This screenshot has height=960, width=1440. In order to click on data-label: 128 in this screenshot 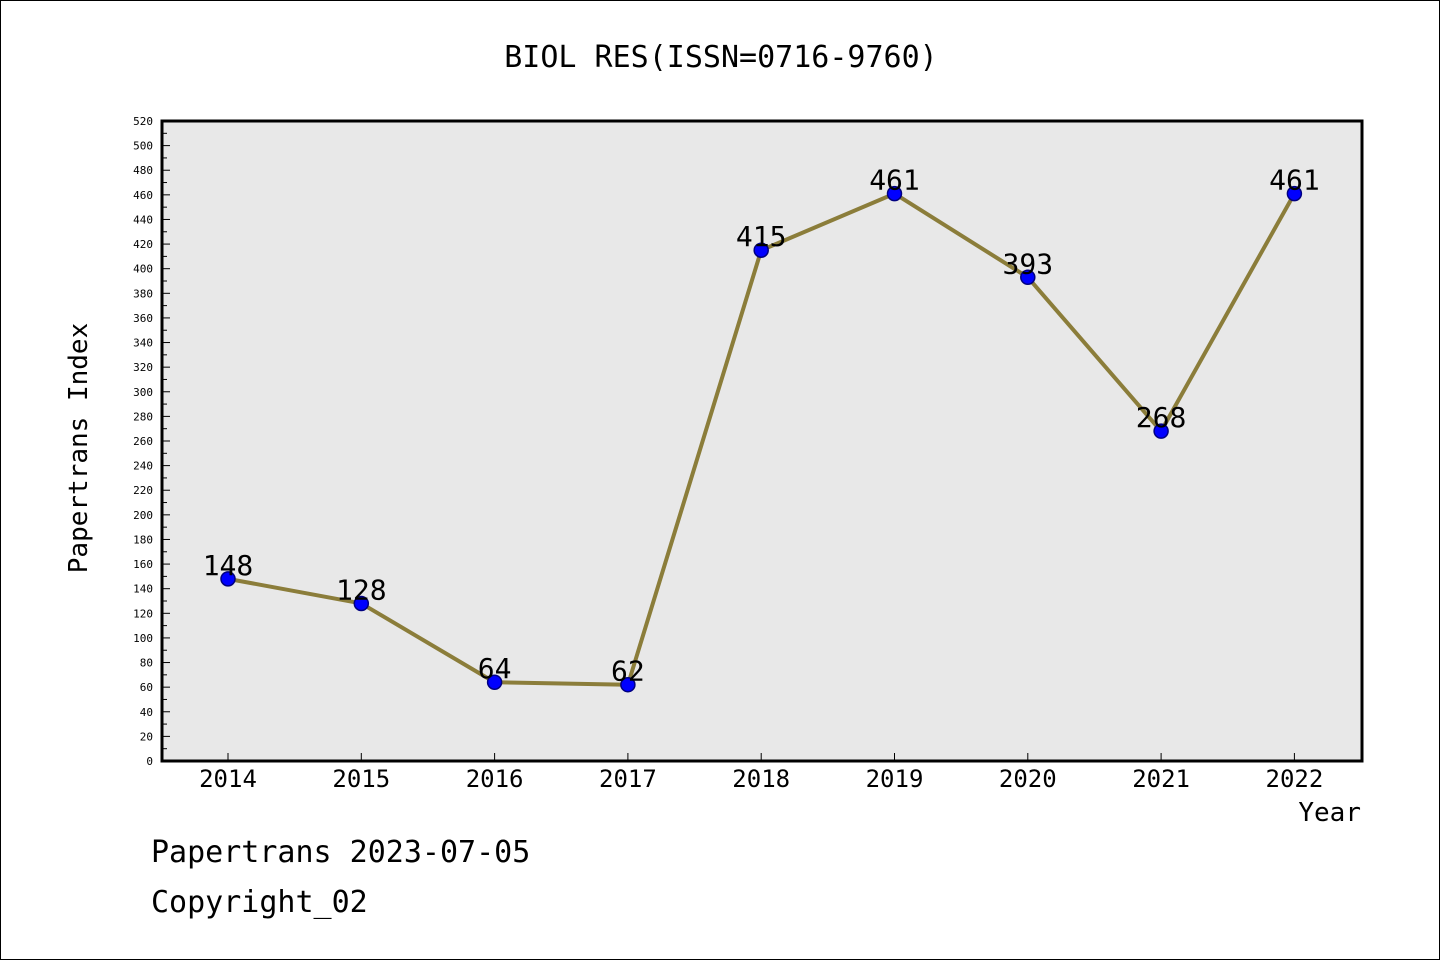, I will do `click(361, 589)`.